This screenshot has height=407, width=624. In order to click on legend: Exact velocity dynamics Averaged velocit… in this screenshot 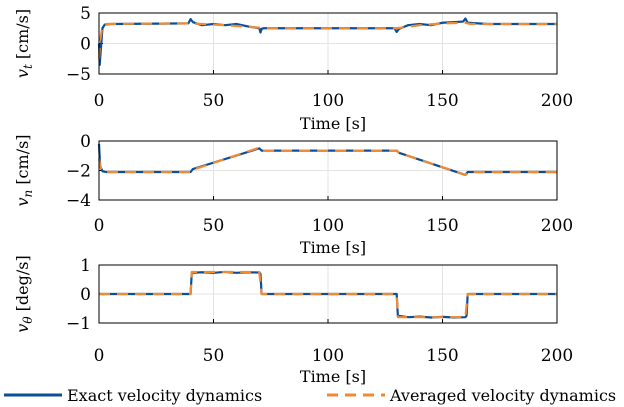, I will do `click(310, 395)`.